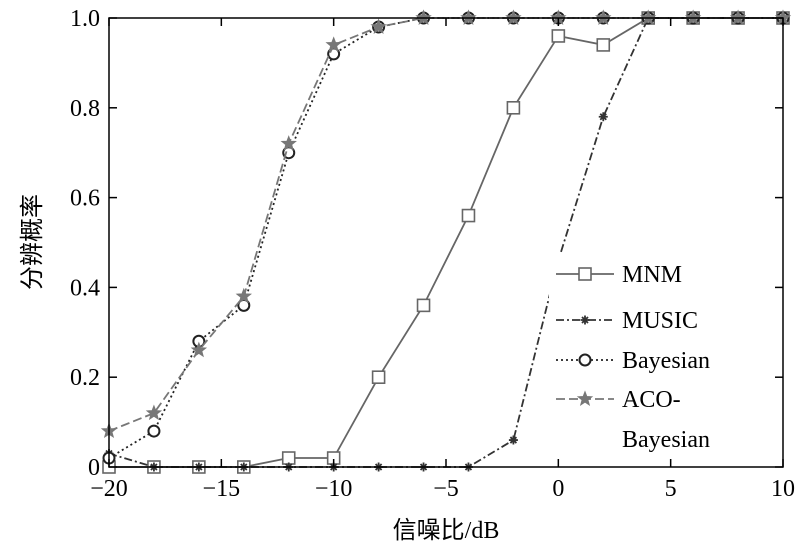  I want to click on x-tick-label: −20, so click(109, 489).